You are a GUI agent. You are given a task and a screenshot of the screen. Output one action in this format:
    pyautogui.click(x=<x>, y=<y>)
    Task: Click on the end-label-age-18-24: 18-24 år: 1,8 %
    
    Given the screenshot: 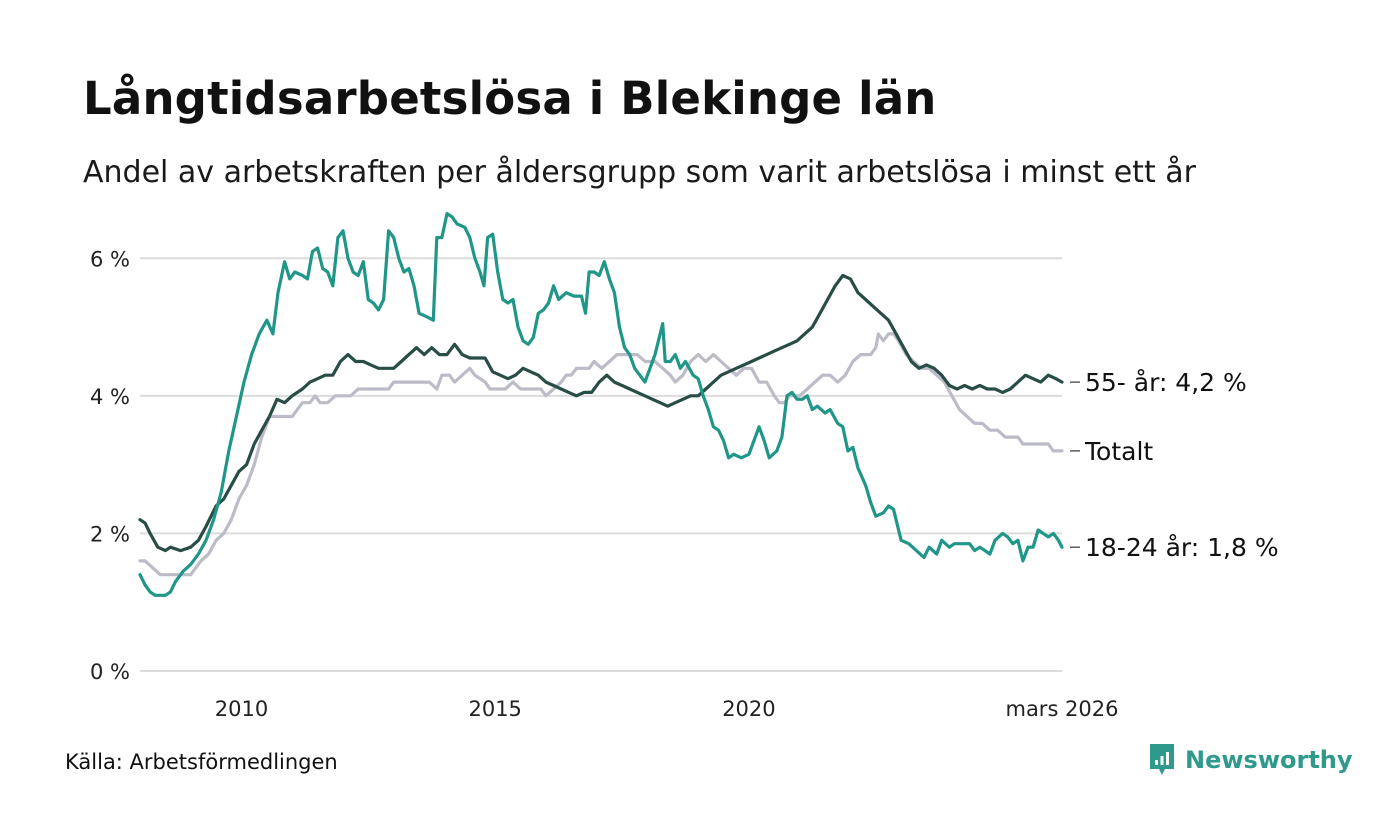 What is the action you would take?
    pyautogui.click(x=1182, y=547)
    